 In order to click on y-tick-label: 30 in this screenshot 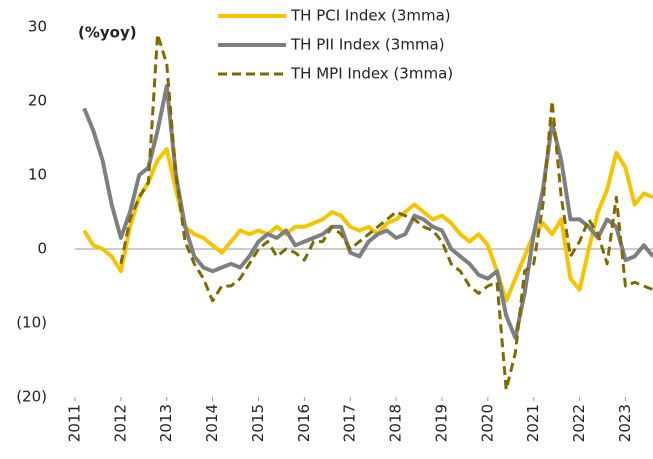, I will do `click(37, 27)`.